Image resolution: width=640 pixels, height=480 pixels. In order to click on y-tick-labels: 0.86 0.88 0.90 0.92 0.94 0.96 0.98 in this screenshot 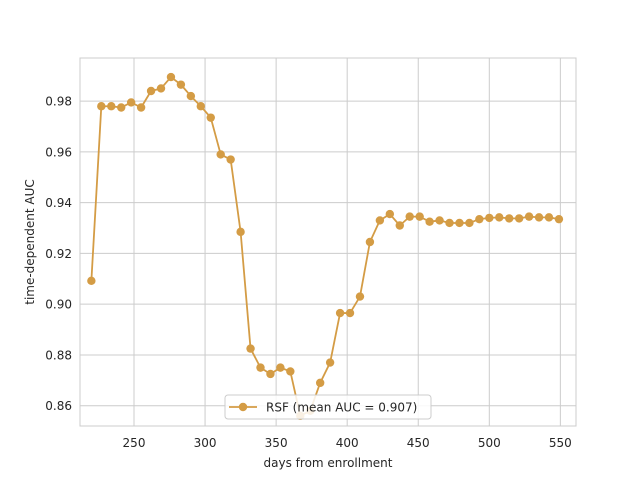, I will do `click(58, 254)`.